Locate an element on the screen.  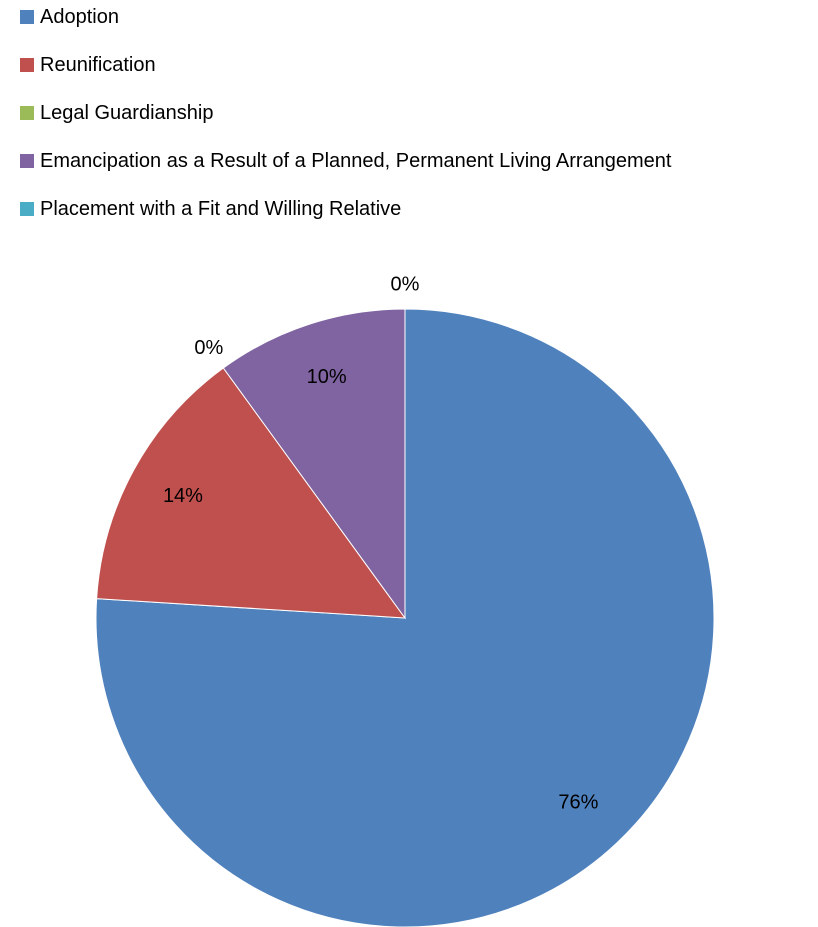
data-label-emancipation-as-a: 10% is located at coordinates (327, 377).